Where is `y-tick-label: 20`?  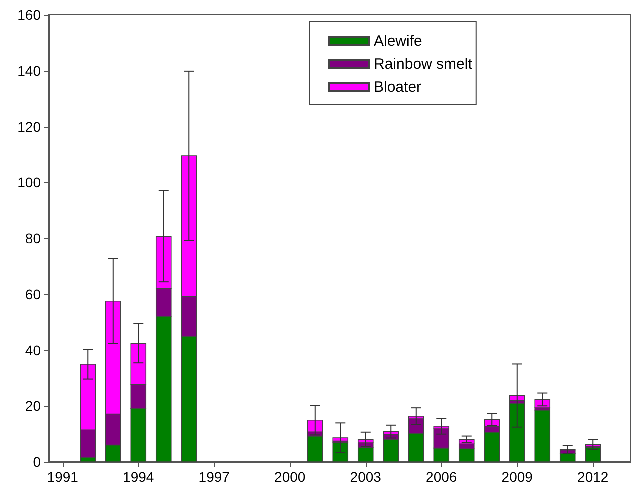
y-tick-label: 20 is located at coordinates (33, 406).